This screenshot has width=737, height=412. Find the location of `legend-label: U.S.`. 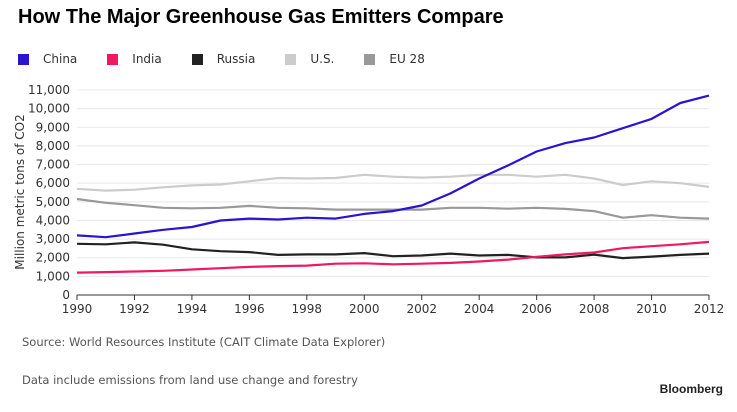

legend-label: U.S. is located at coordinates (322, 59).